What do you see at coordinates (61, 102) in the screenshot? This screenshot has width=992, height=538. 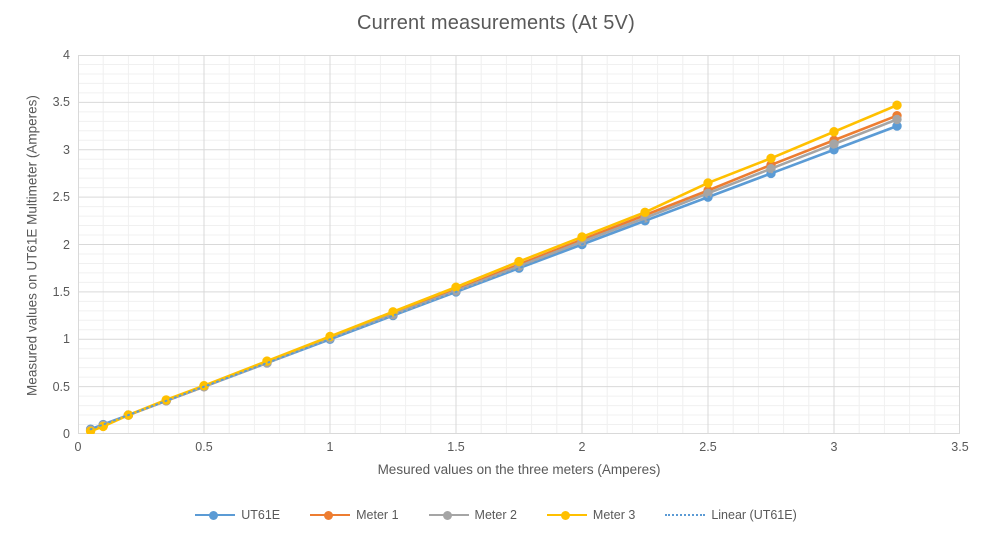 I see `y-tick-label: 3.5` at bounding box center [61, 102].